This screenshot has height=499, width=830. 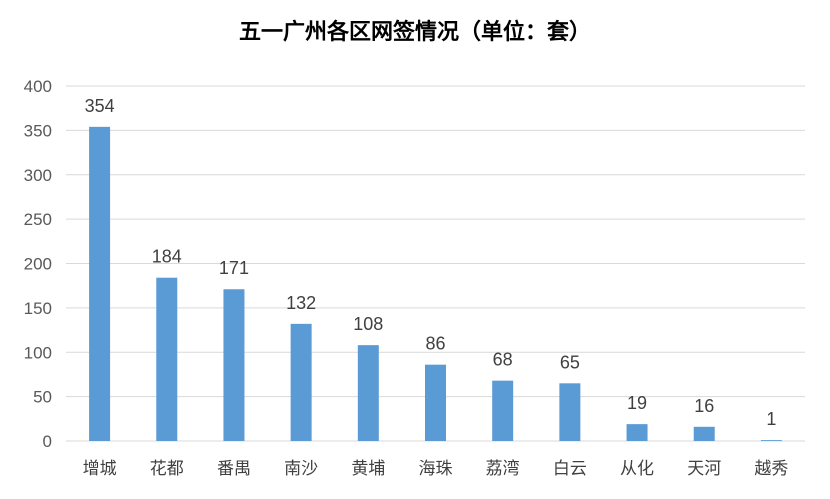 I want to click on x-tick-label: 增城, so click(x=100, y=469).